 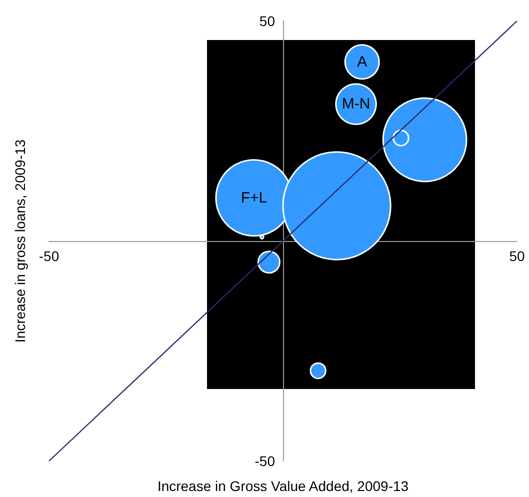 What do you see at coordinates (356, 104) in the screenshot?
I see `annotation: M-N` at bounding box center [356, 104].